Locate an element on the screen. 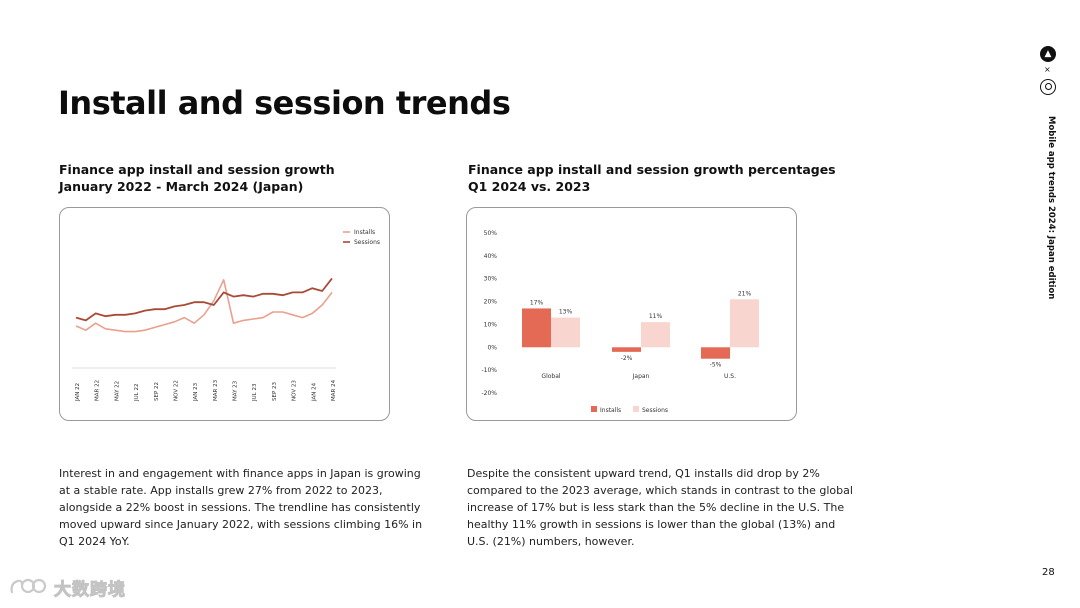 The width and height of the screenshot is (1080, 608). x-tick-label: JAN 24 is located at coordinates (314, 392).